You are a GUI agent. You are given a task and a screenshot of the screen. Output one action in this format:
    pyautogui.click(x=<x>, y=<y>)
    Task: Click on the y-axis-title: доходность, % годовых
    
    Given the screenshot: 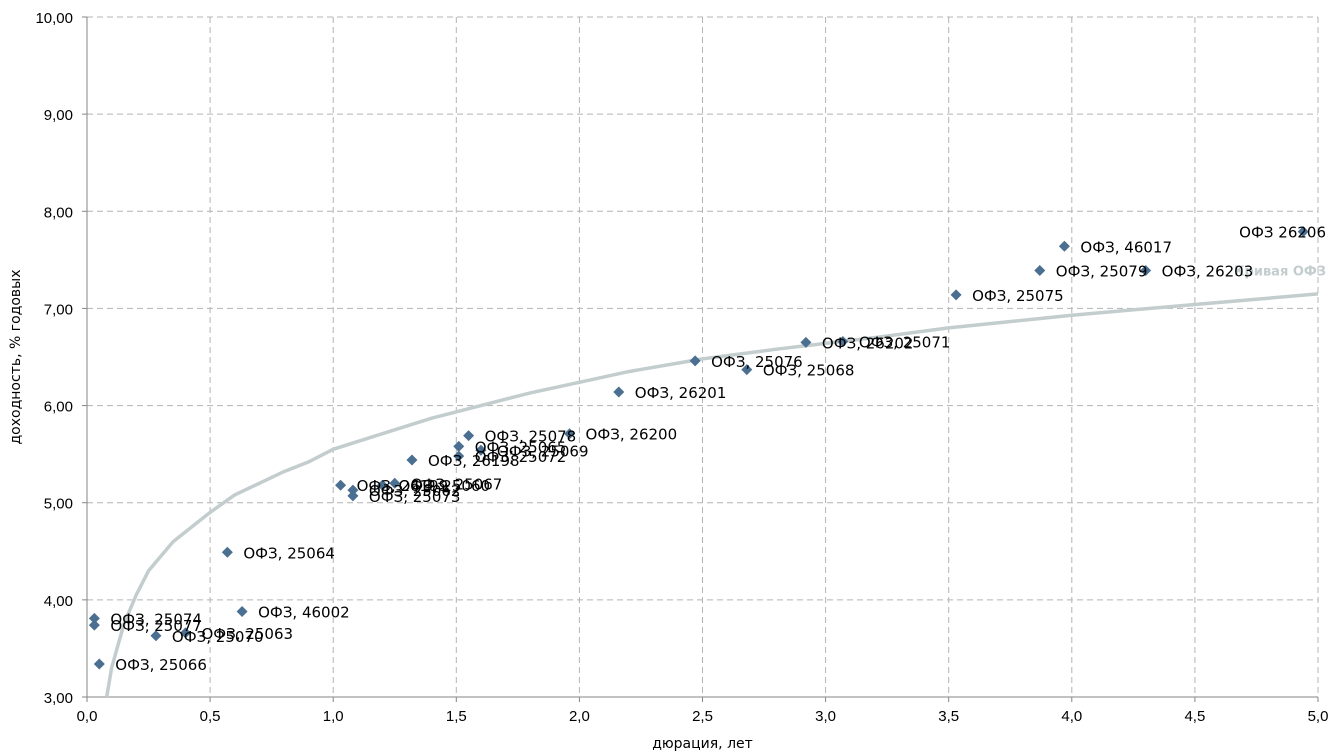 What is the action you would take?
    pyautogui.click(x=16, y=356)
    